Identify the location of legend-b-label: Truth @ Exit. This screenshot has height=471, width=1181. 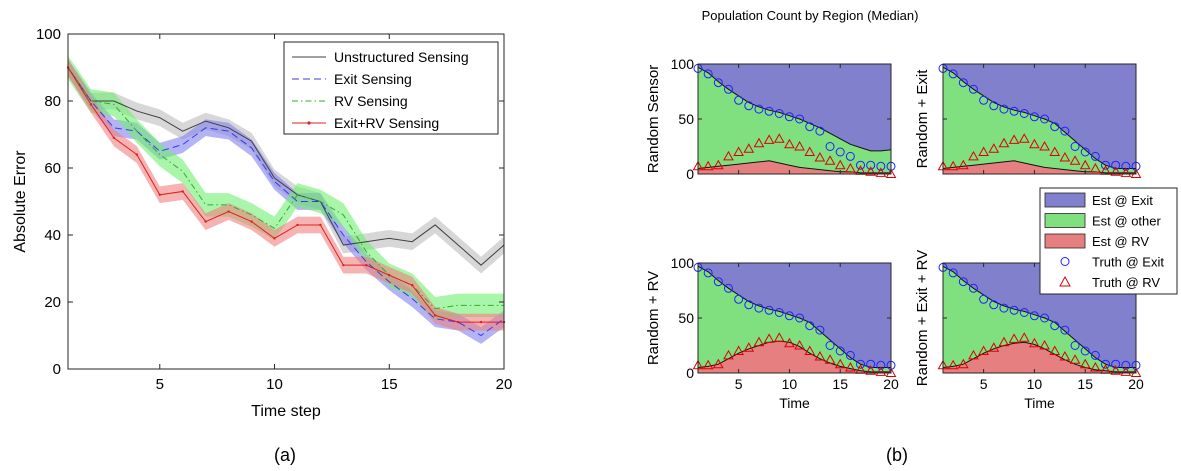
(1128, 262).